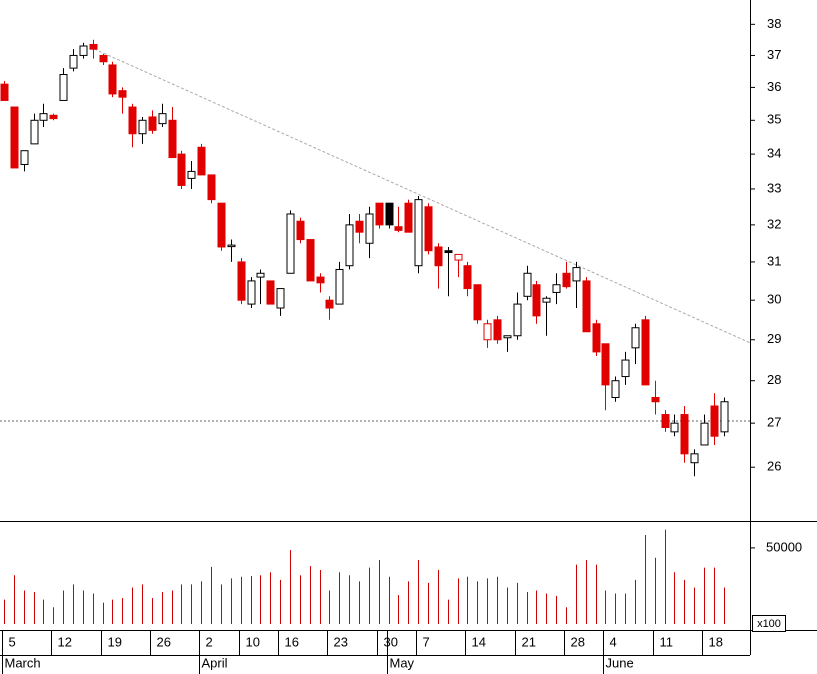  I want to click on x-tick-label: 19, so click(115, 641).